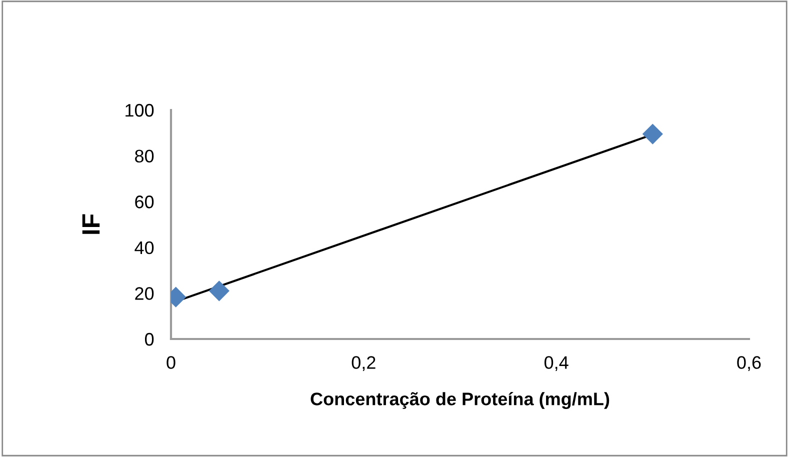 This screenshot has width=789, height=457. I want to click on y-tick-label: 0, so click(149, 339).